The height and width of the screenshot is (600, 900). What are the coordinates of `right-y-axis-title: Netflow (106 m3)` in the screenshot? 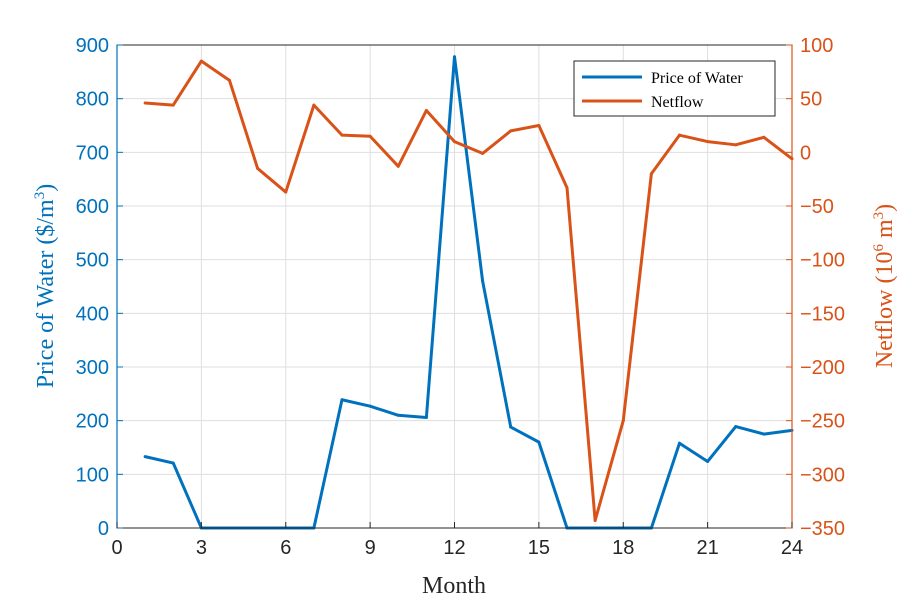 It's located at (884, 286).